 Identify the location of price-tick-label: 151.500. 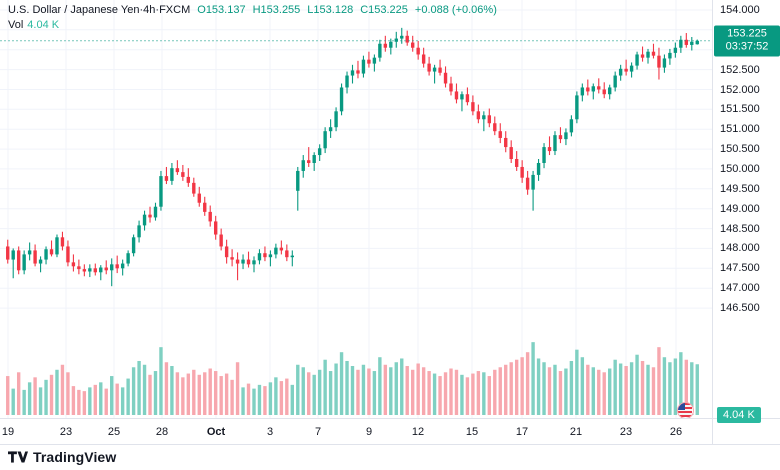
(740, 109).